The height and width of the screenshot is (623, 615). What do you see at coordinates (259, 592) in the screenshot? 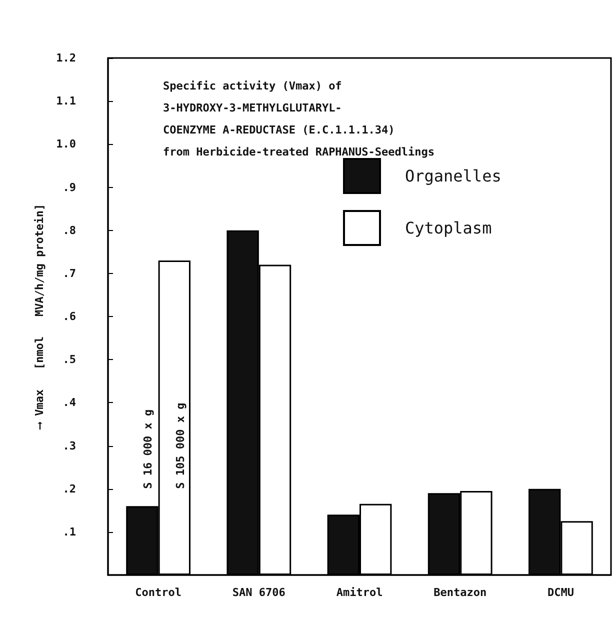
I see `x-tick-label: SAN 6706` at bounding box center [259, 592].